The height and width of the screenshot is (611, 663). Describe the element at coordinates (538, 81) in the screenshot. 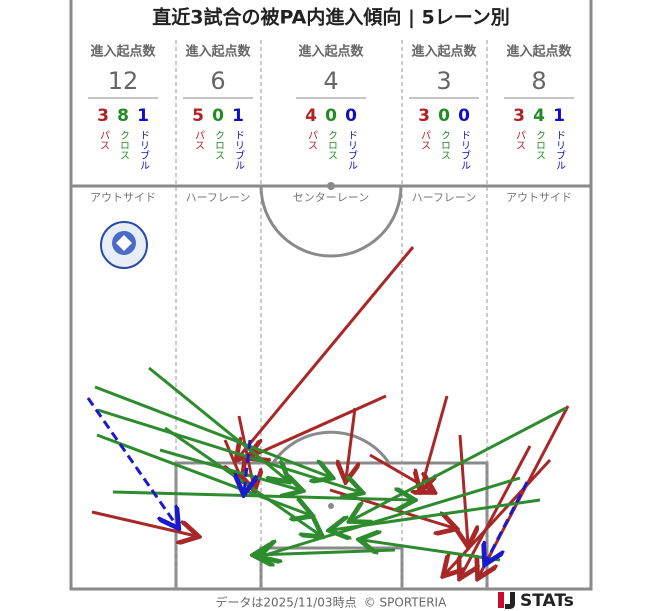

I see `lane-total: 8` at that location.